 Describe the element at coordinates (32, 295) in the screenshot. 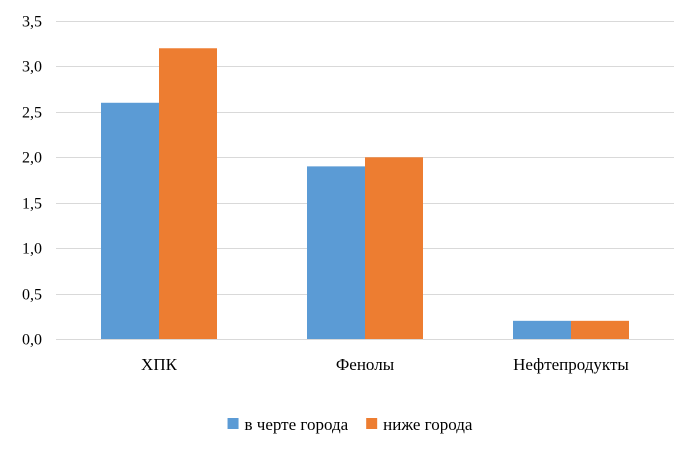

I see `y-tick-label: 0,5` at that location.